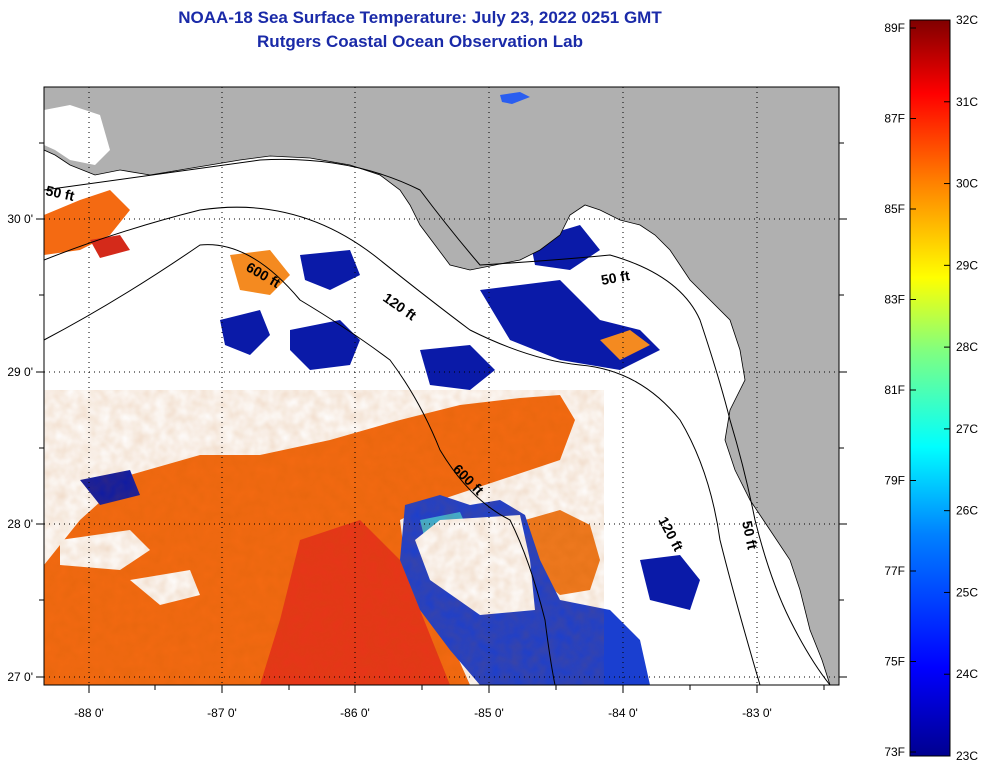 This screenshot has height=770, width=992. Describe the element at coordinates (894, 300) in the screenshot. I see `colorbar-fahrenheit-label: 83F` at that location.